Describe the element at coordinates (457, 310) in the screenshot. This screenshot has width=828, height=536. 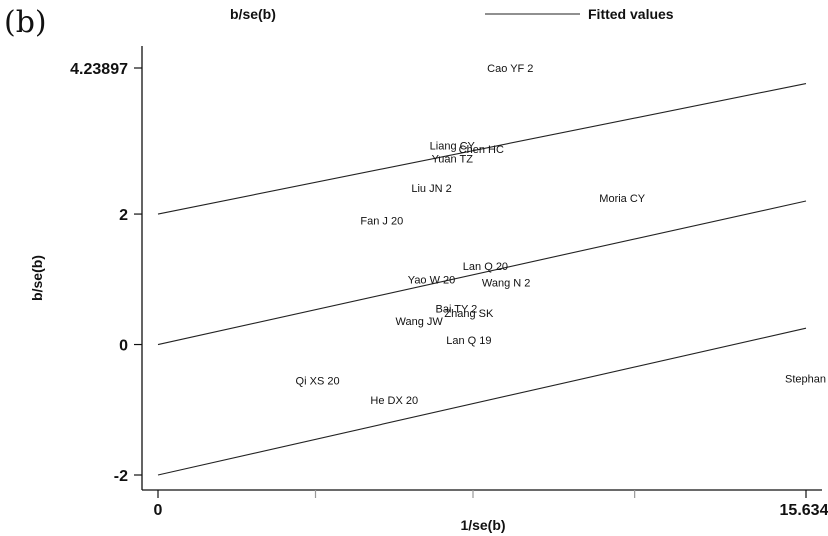
I see `point-label: Bai TY 2` at that location.